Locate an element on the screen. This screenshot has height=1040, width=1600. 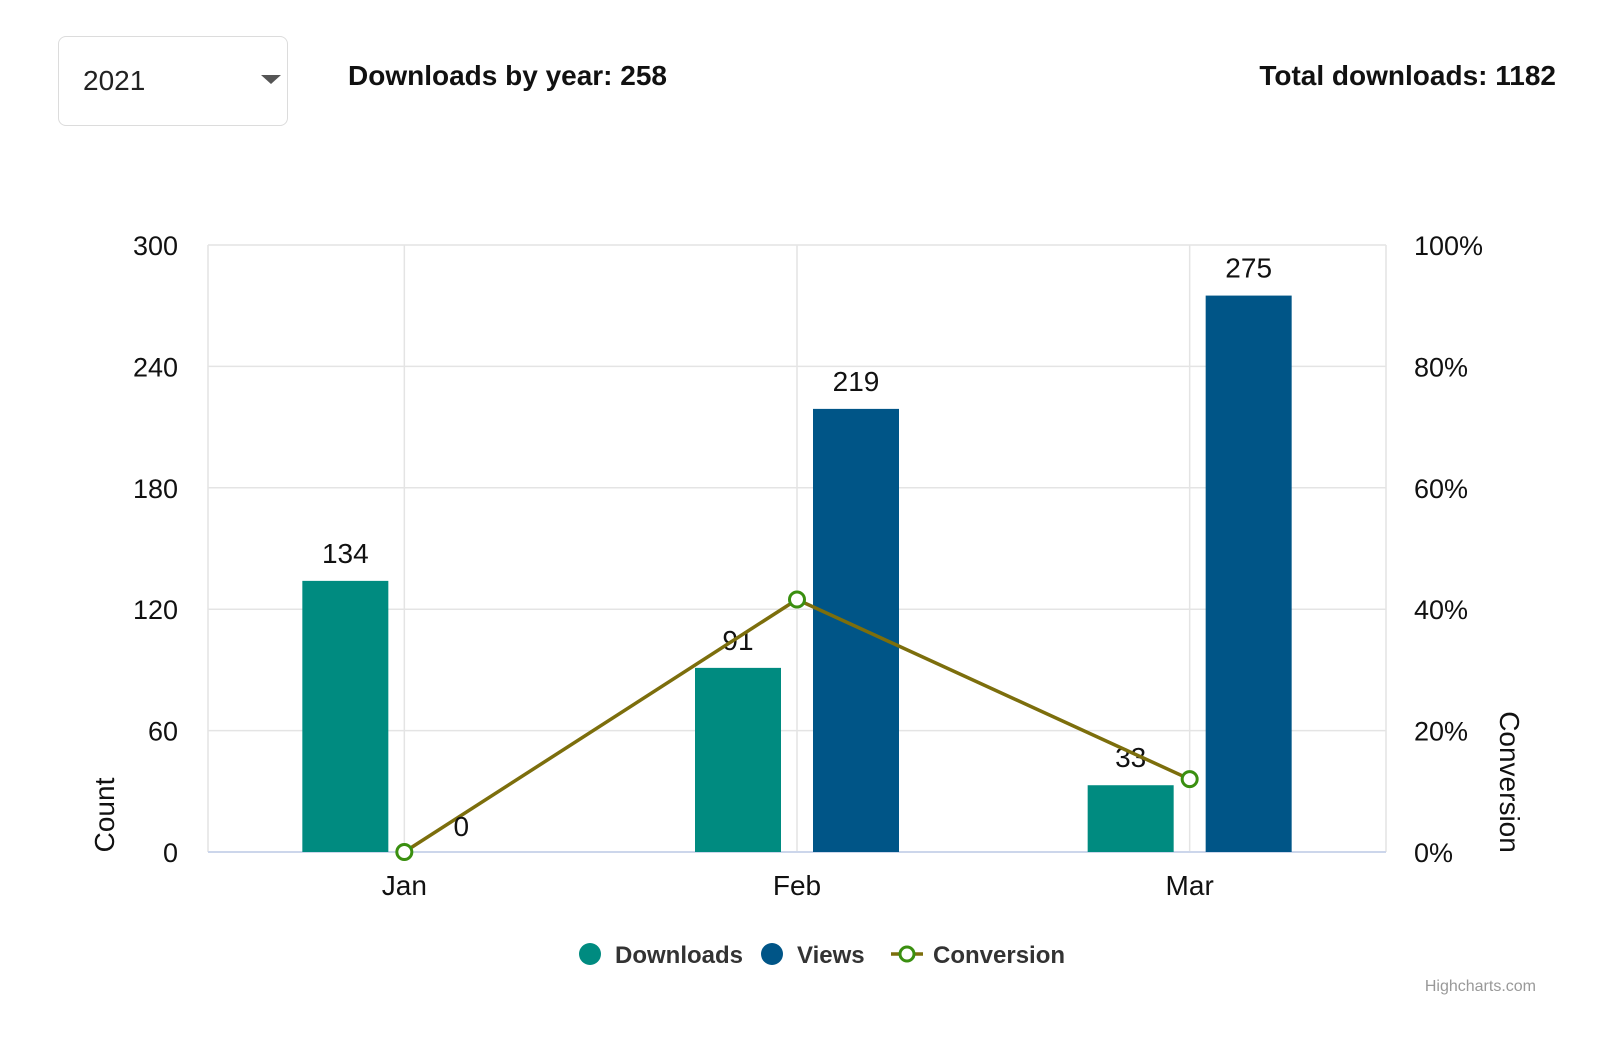
x-tick-label-feb: Feb is located at coordinates (797, 885).